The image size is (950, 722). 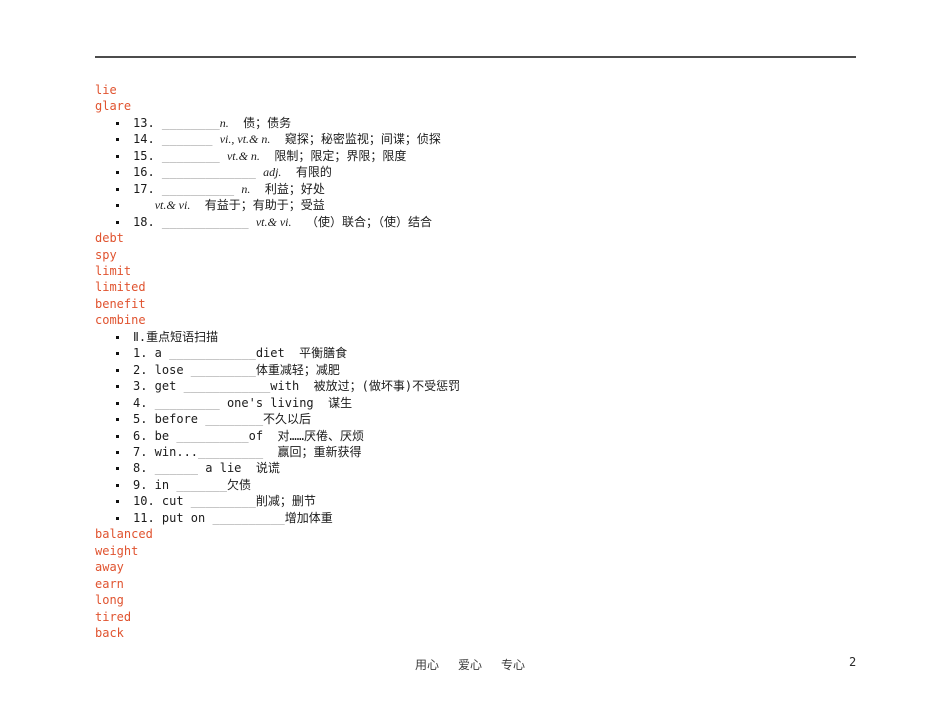 What do you see at coordinates (287, 419) in the screenshot?
I see `item-text: 不久以后` at bounding box center [287, 419].